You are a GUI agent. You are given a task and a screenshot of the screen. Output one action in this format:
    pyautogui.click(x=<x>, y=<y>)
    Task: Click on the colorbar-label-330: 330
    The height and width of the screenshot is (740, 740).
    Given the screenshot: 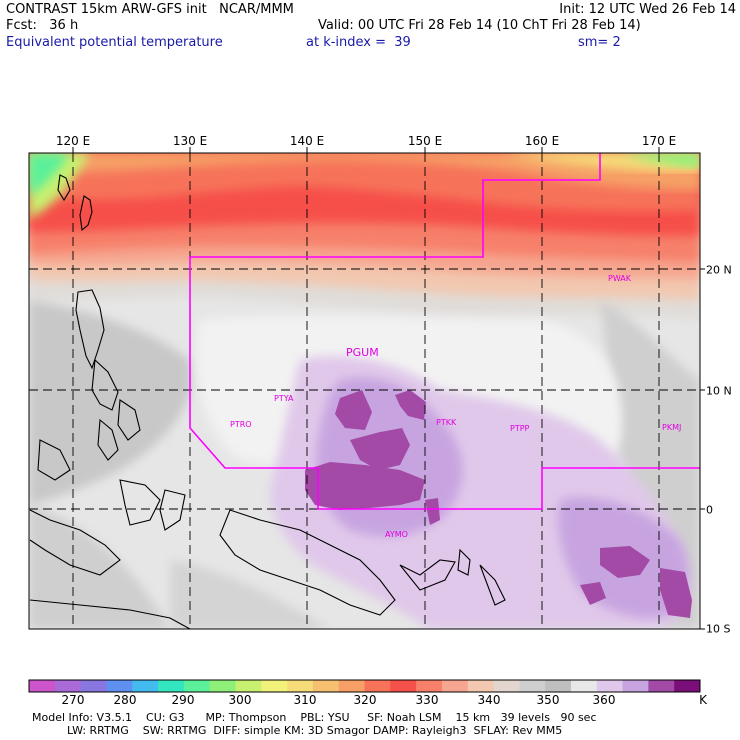 What is the action you would take?
    pyautogui.click(x=427, y=700)
    